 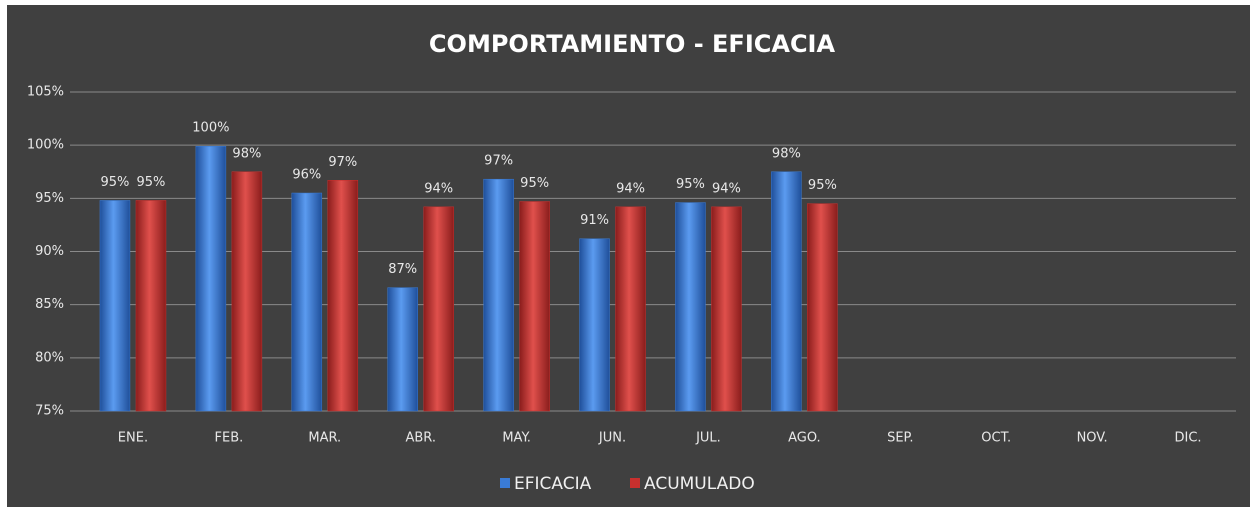 I want to click on x-tick-label: MAY., so click(x=516, y=438).